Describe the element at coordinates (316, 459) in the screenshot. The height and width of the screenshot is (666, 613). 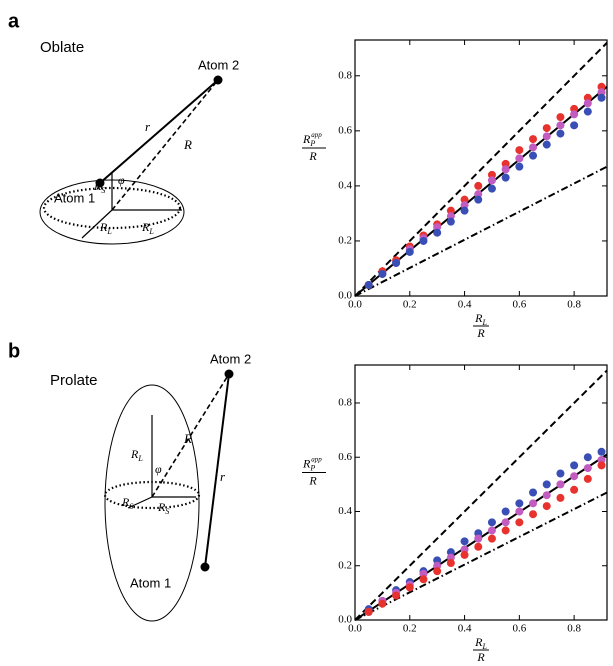
I see `sup: app` at that location.